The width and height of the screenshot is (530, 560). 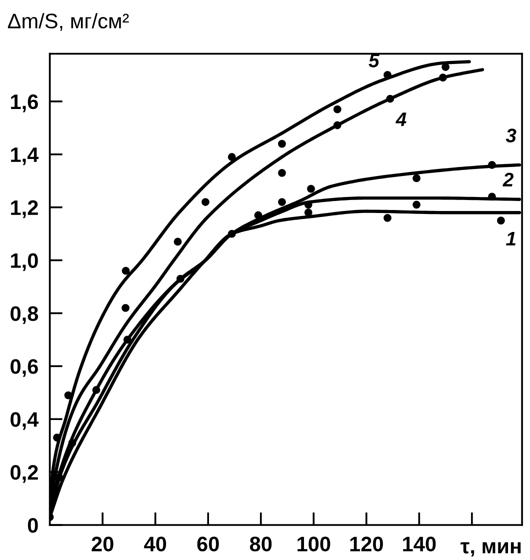 I want to click on series-label: 3, so click(x=511, y=135).